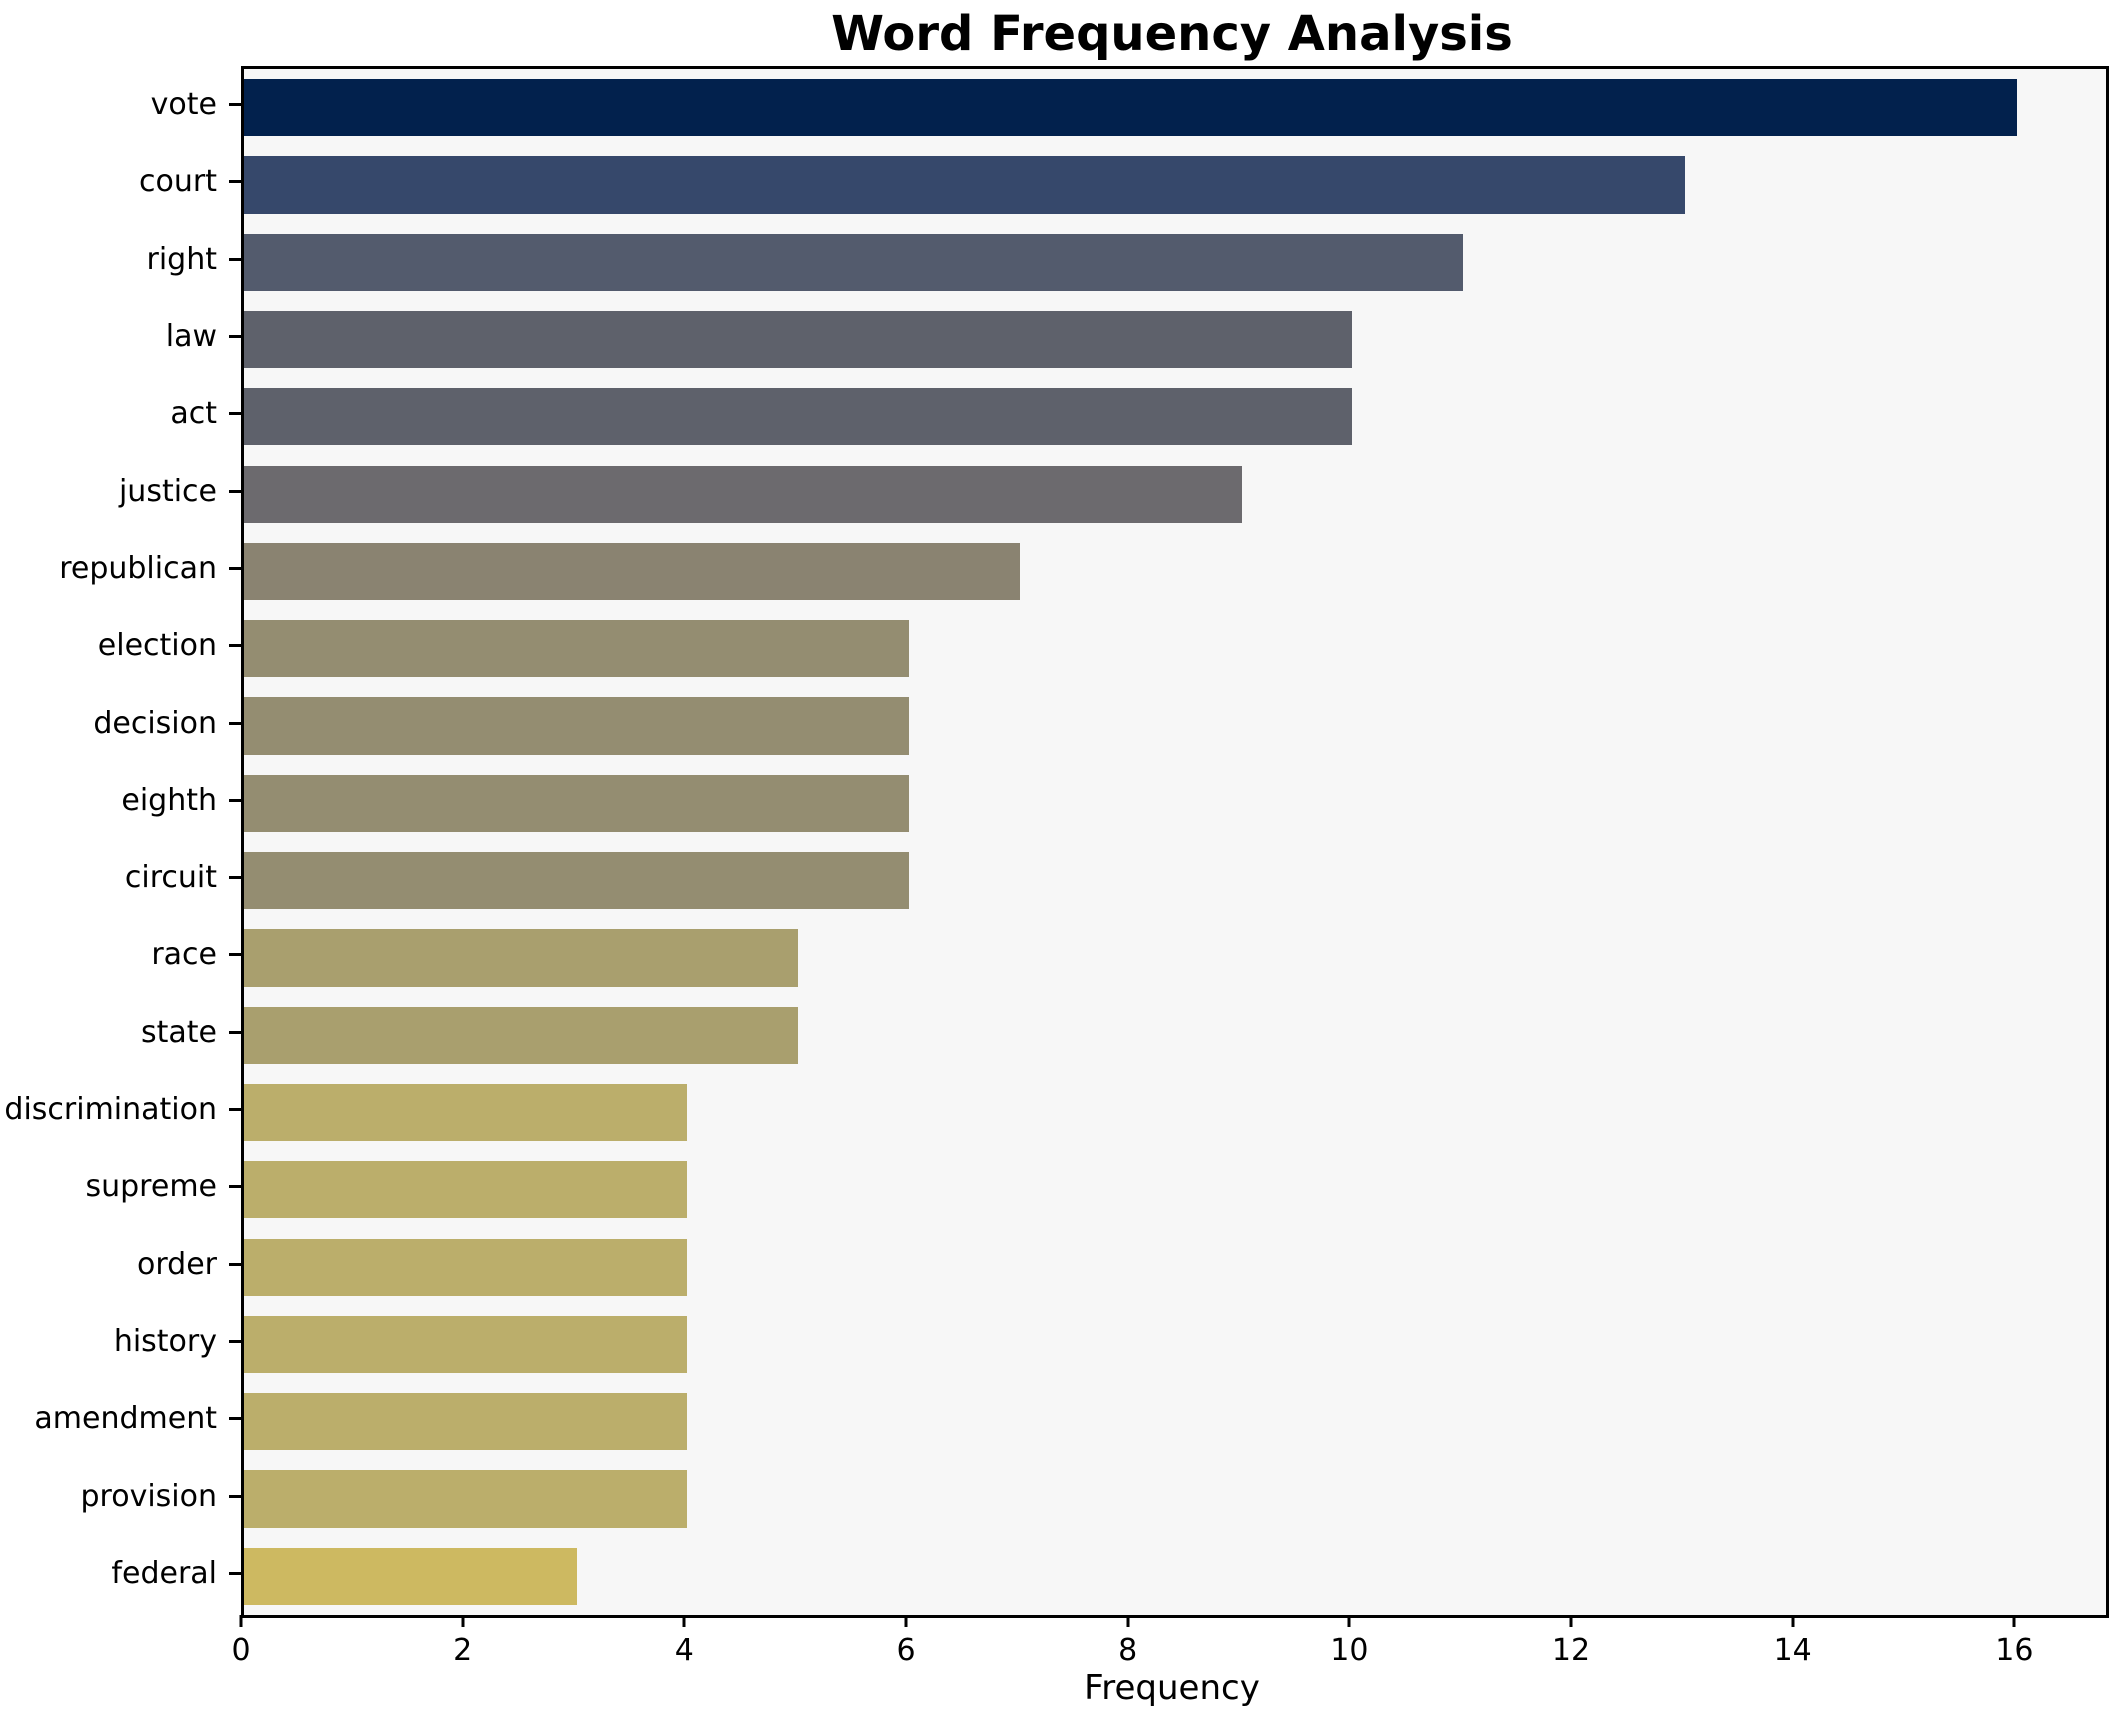 Image resolution: width=2122 pixels, height=1722 pixels. Describe the element at coordinates (463, 1650) in the screenshot. I see `x-tick-label-2: 2` at that location.